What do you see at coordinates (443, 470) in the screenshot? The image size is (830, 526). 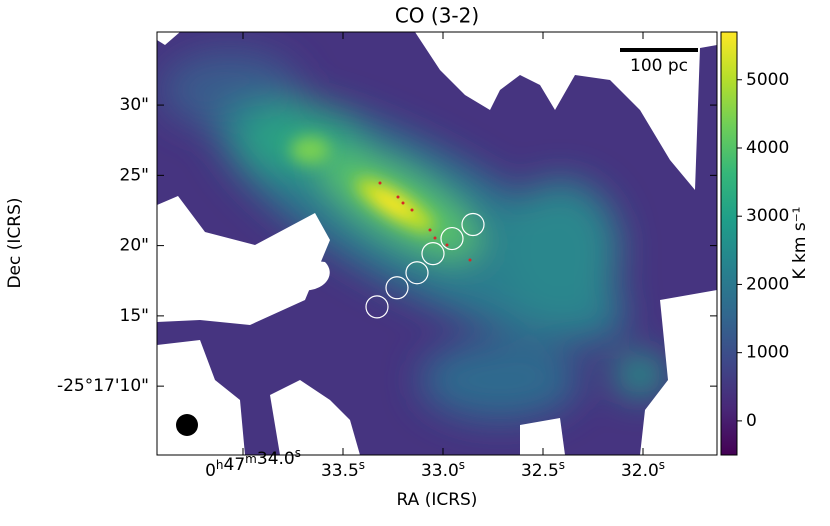 I see `x-tick-label: 33.0s` at bounding box center [443, 470].